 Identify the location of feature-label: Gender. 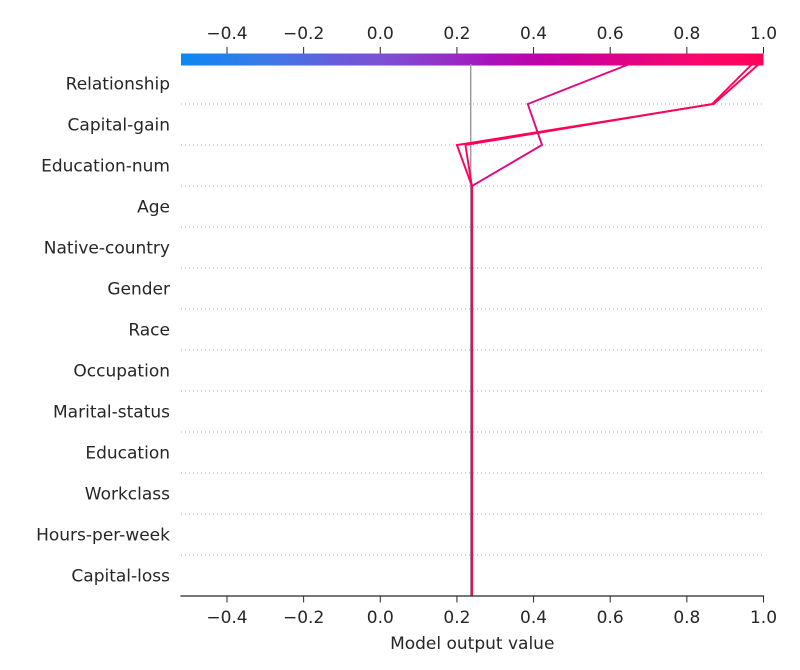
(138, 290).